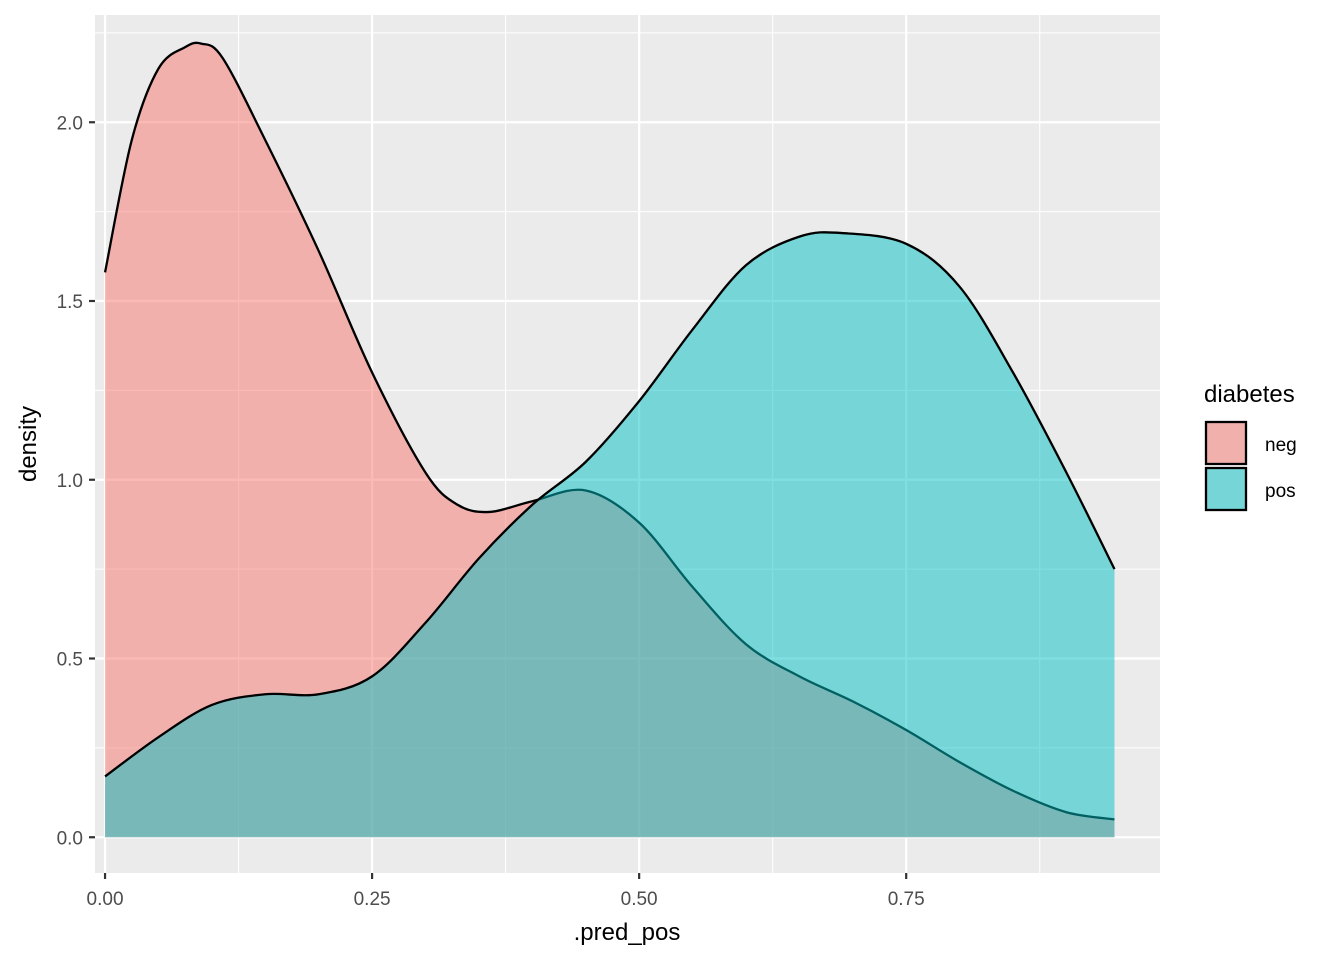 The image size is (1344, 960). I want to click on x-axis-title: .pred_pos, so click(627, 932).